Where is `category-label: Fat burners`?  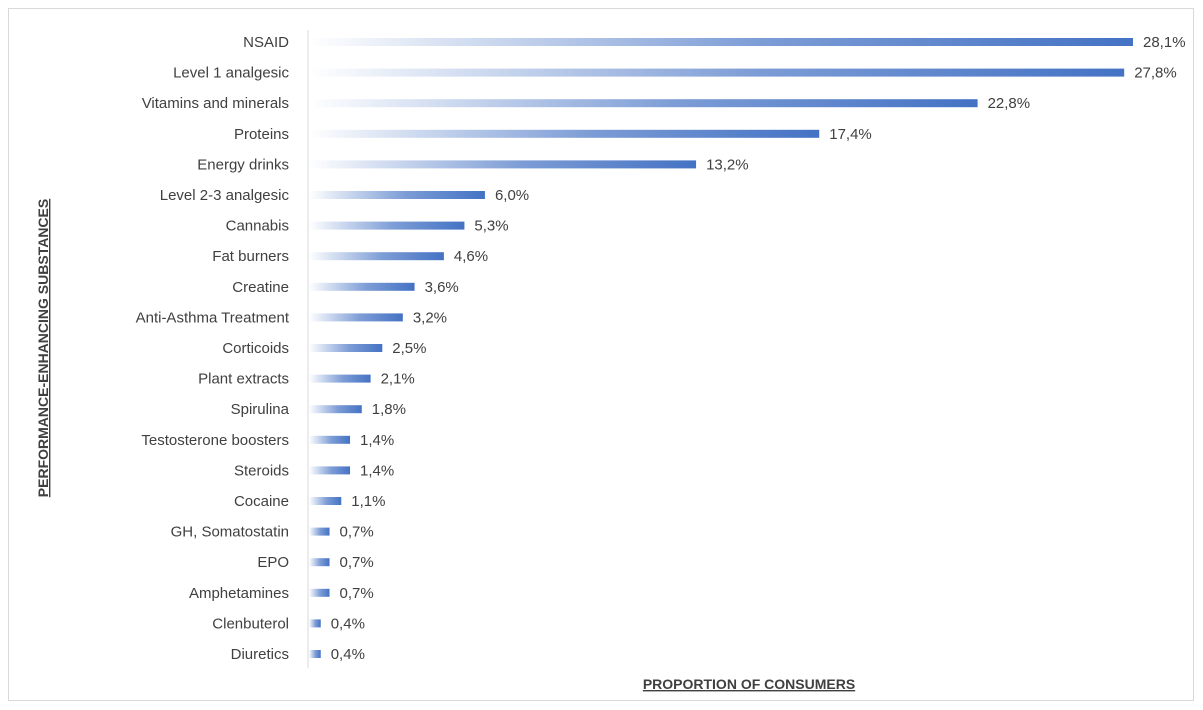
category-label: Fat burners is located at coordinates (250, 256).